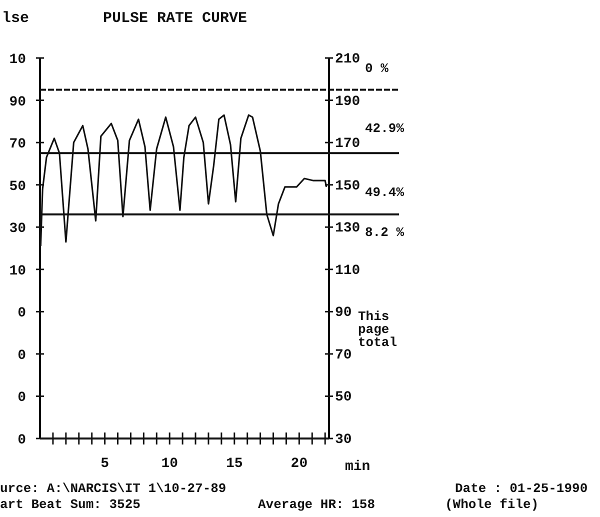  What do you see at coordinates (17, 186) in the screenshot?
I see `text: 50` at bounding box center [17, 186].